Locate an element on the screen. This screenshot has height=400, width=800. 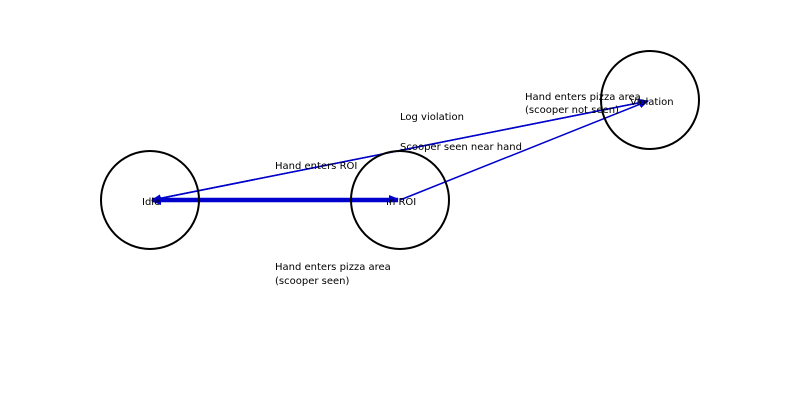
state-in-roi: In ROI is located at coordinates (400, 200).